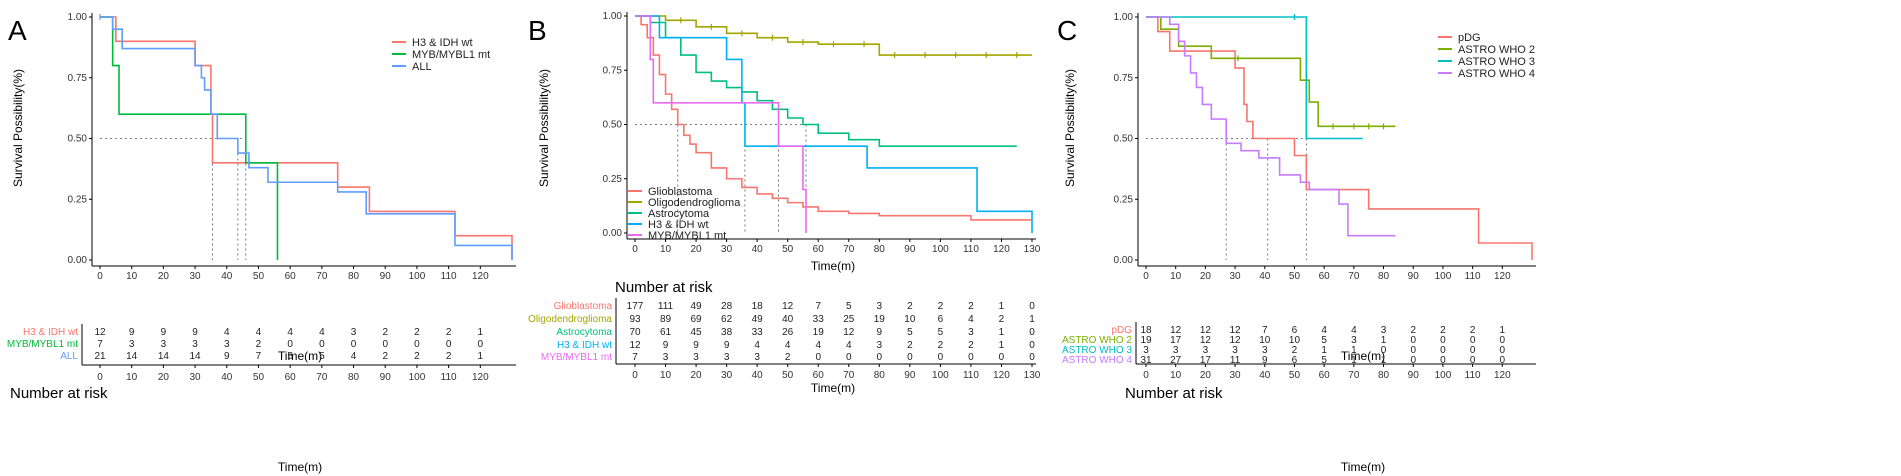  What do you see at coordinates (635, 249) in the screenshot?
I see `x-tick-label: 0` at bounding box center [635, 249].